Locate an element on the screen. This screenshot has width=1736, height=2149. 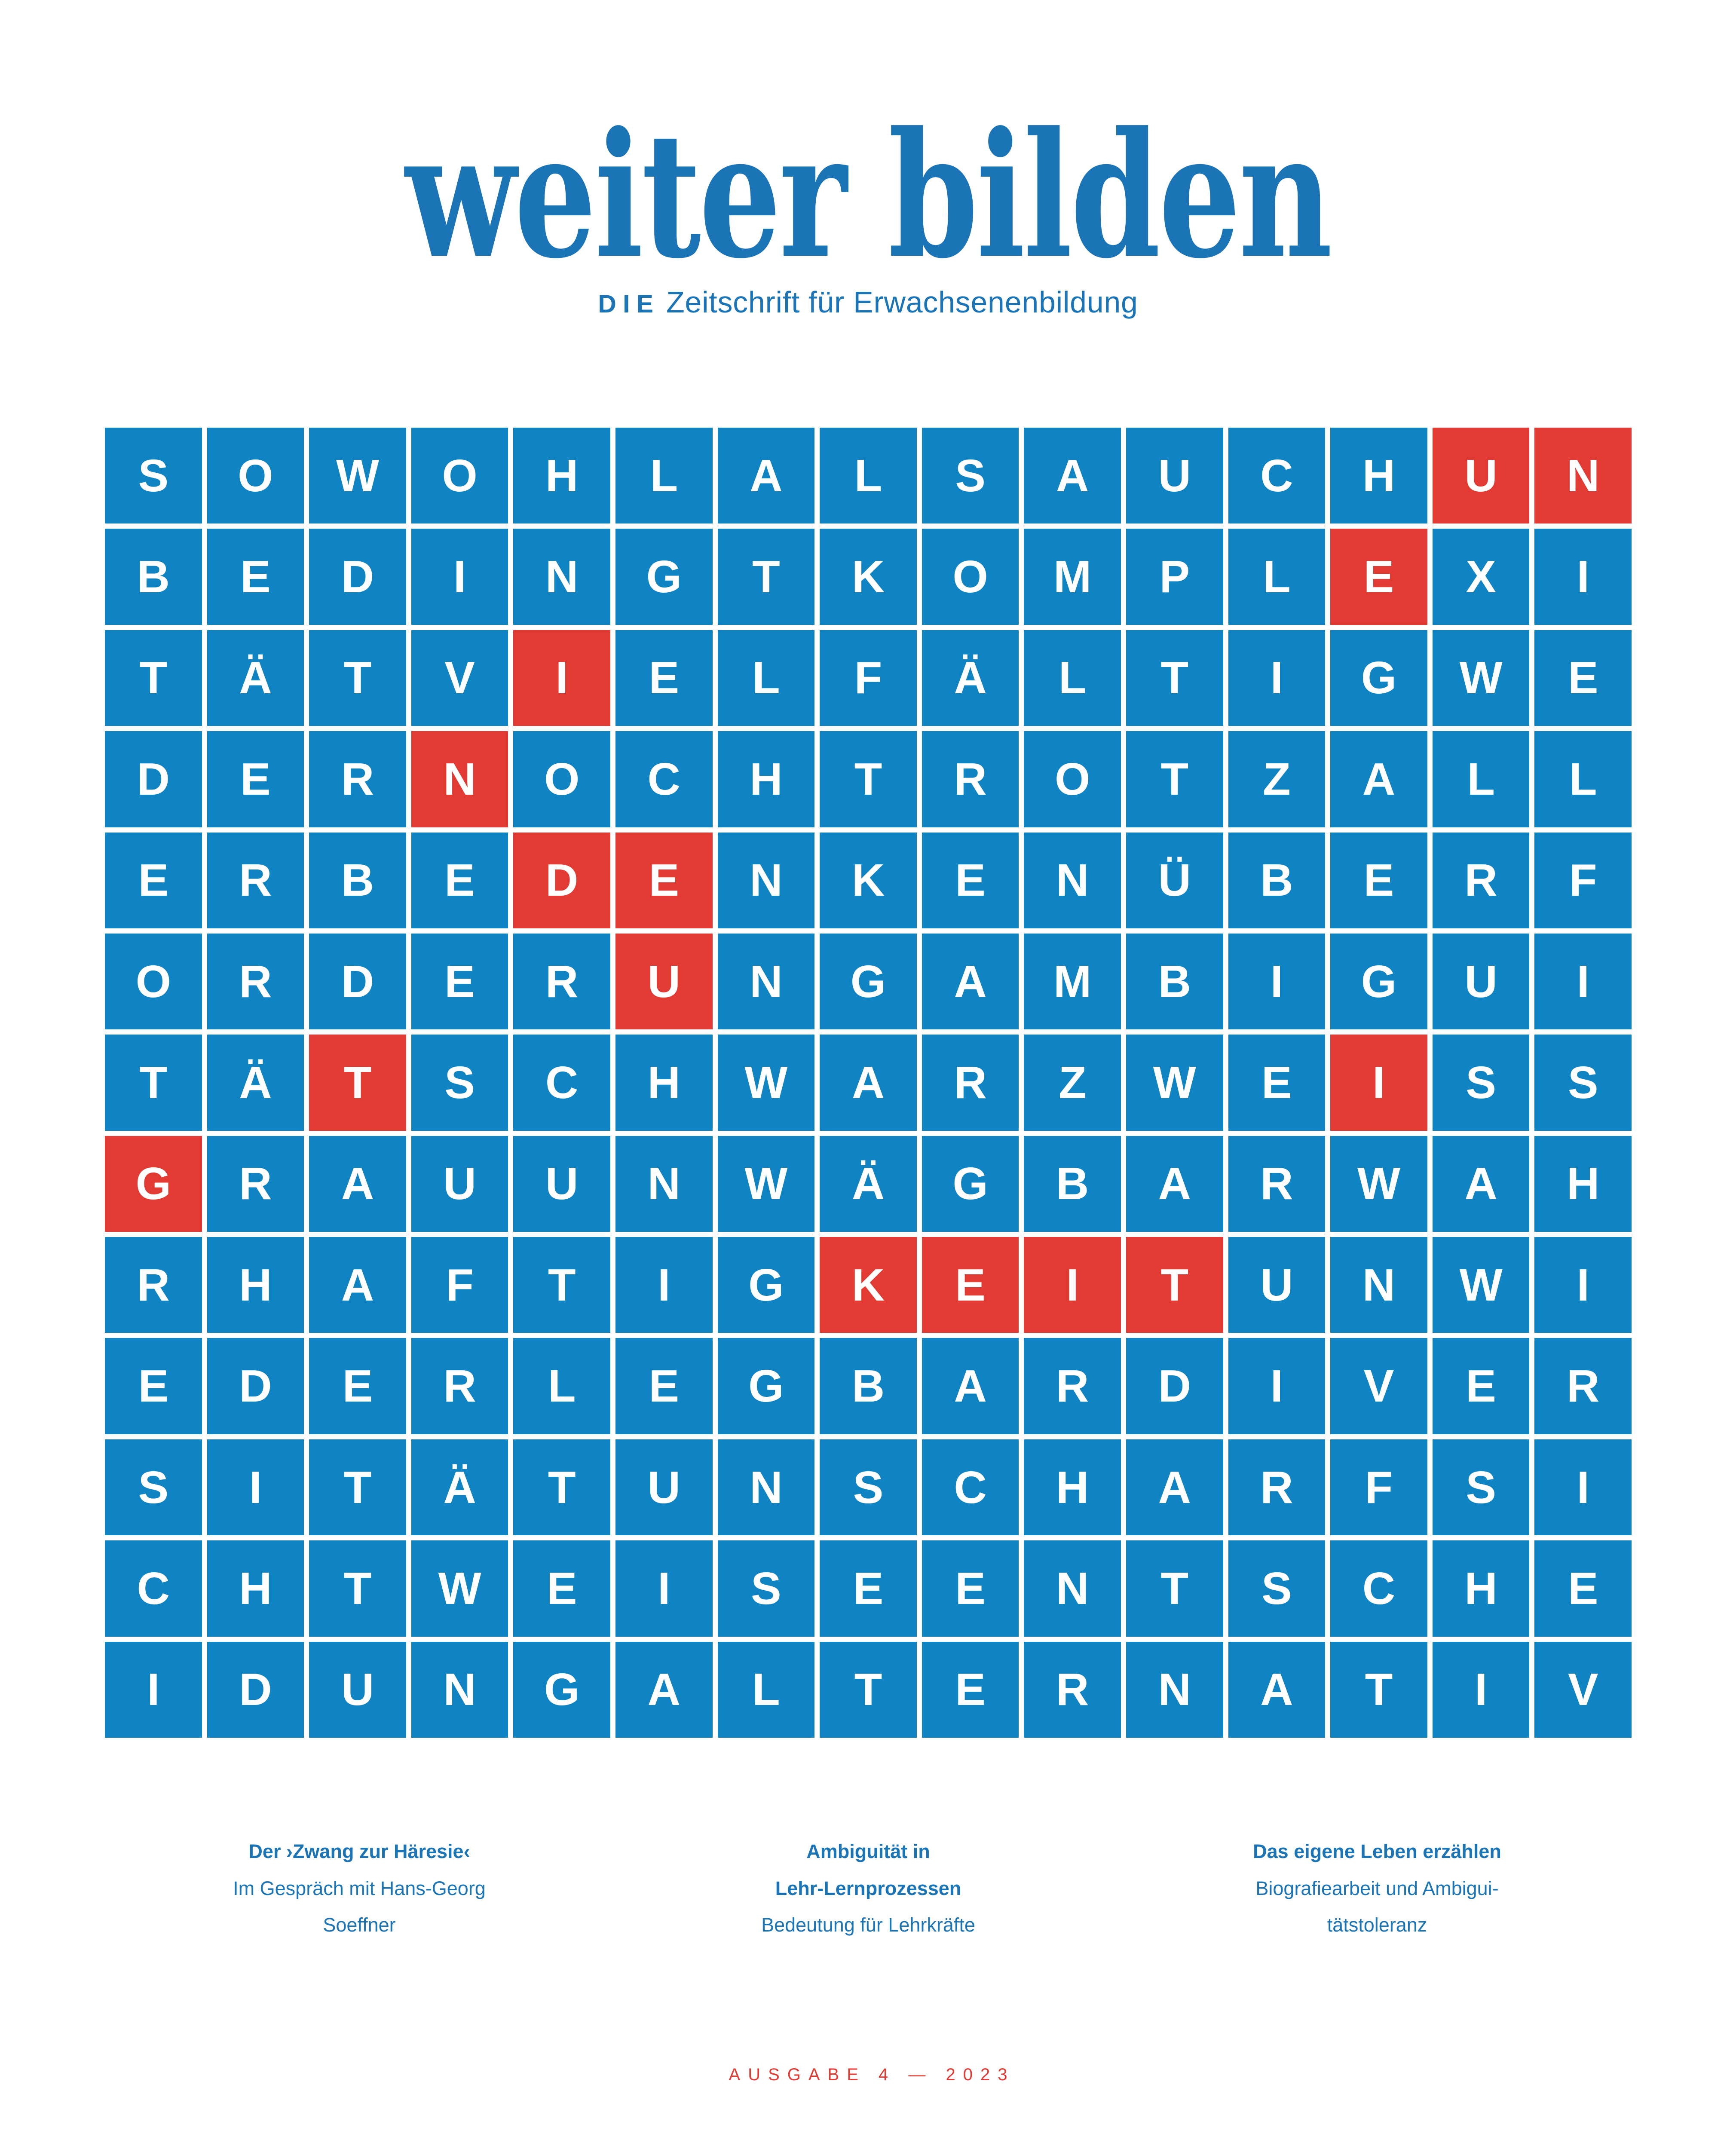
teaser-subtitle-line: tätstoleranz is located at coordinates (1377, 1925).